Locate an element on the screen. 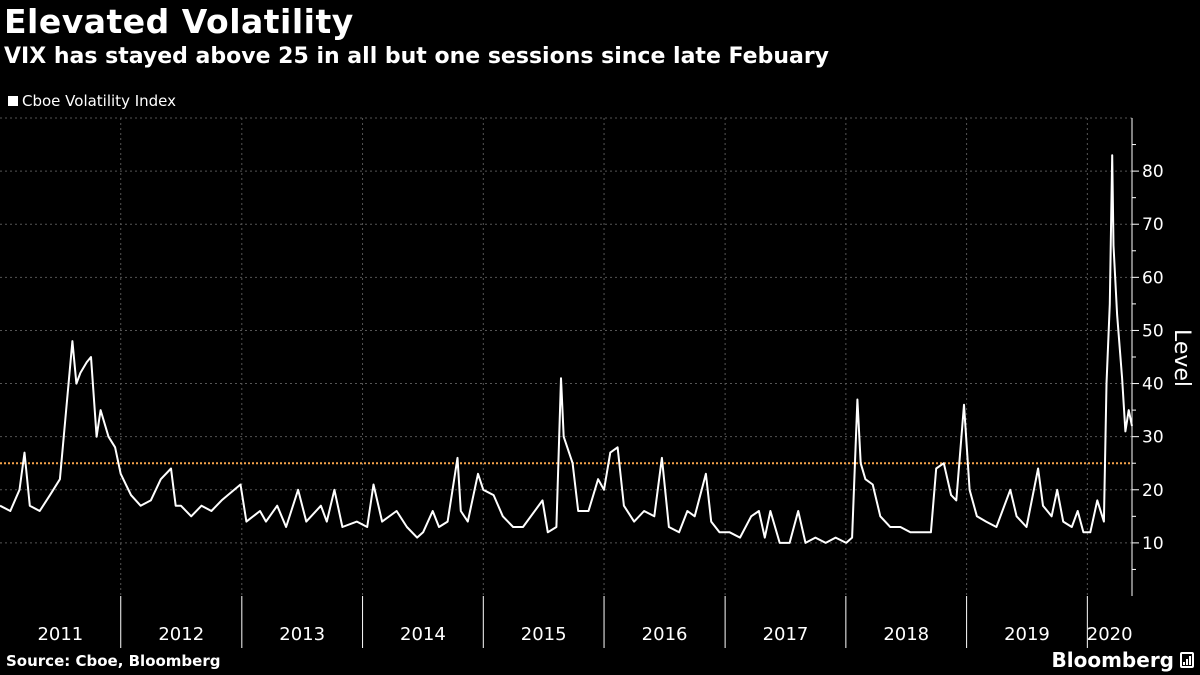 The image size is (1200, 675). x-axis: 2011 2012 2013 2014 2015 2016 2017 2018 2019 2020 is located at coordinates (585, 622).